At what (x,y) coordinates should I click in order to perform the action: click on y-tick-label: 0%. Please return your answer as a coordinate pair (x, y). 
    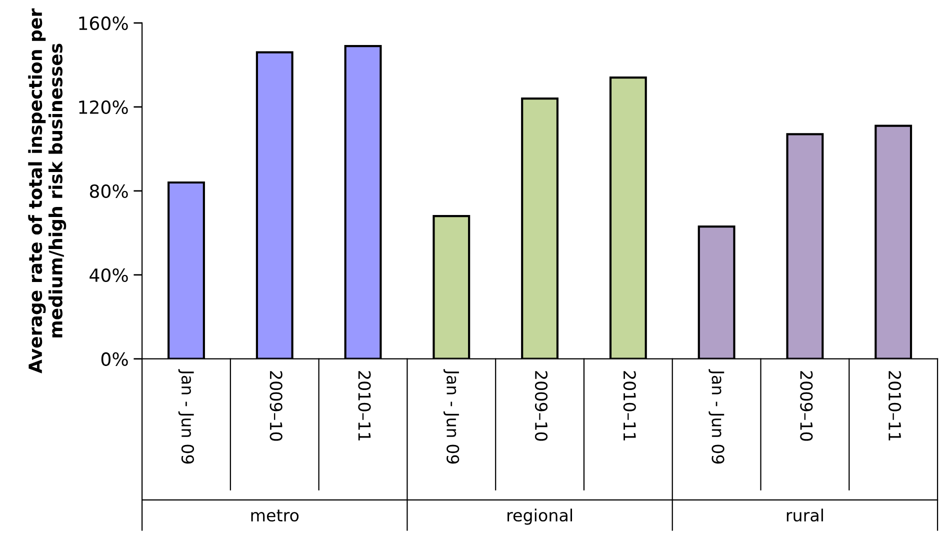
    Looking at the image, I should click on (114, 359).